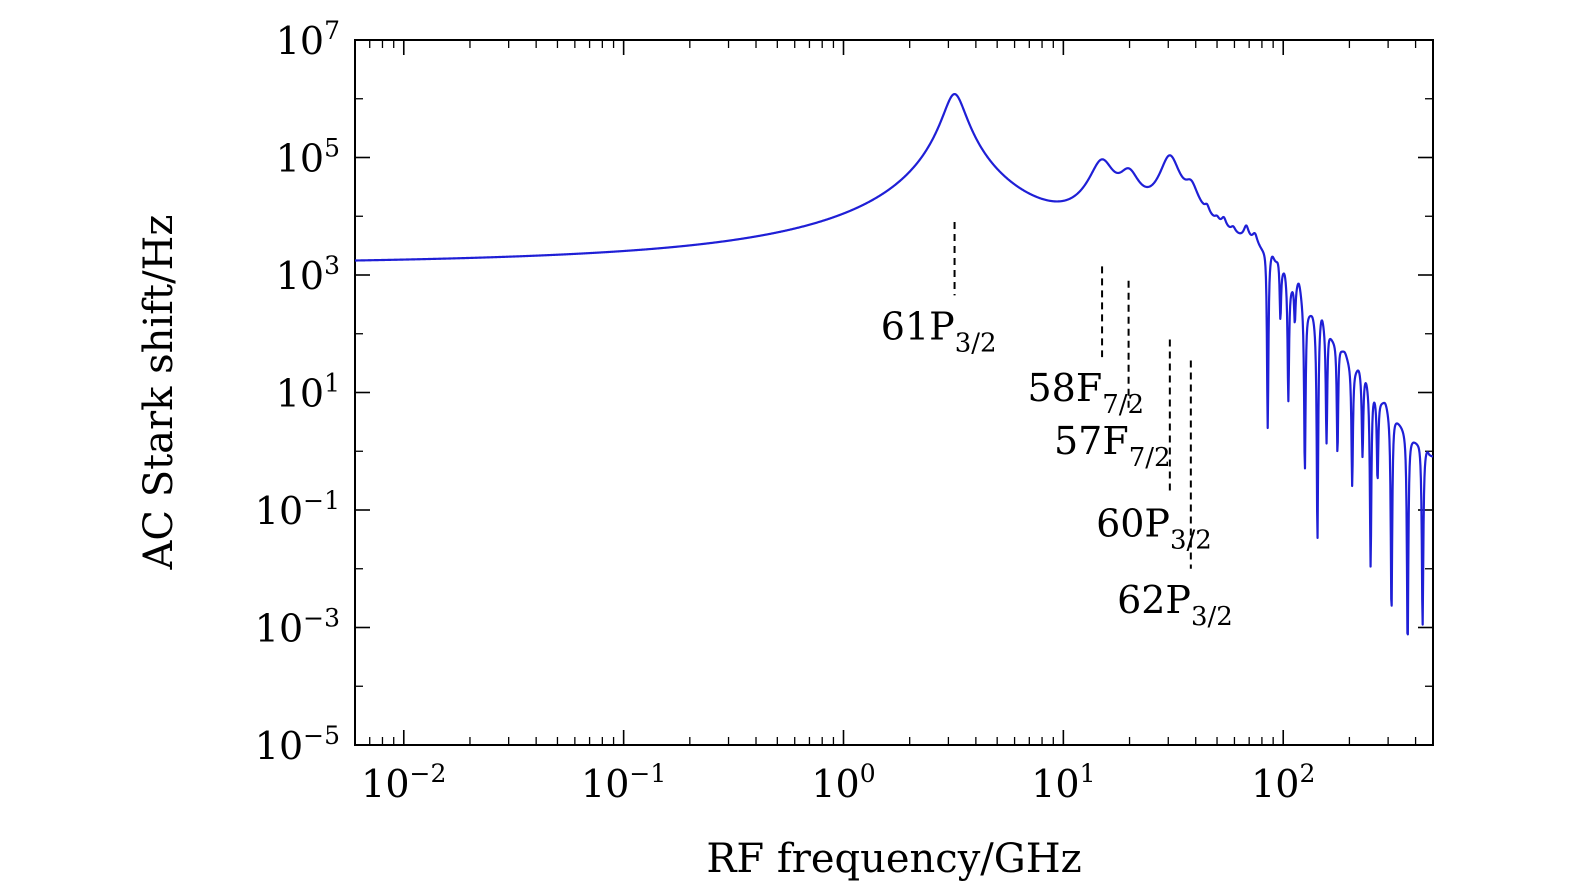 The width and height of the screenshot is (1575, 896). What do you see at coordinates (893, 859) in the screenshot?
I see `x-axis-title: RF frequency/GHz` at bounding box center [893, 859].